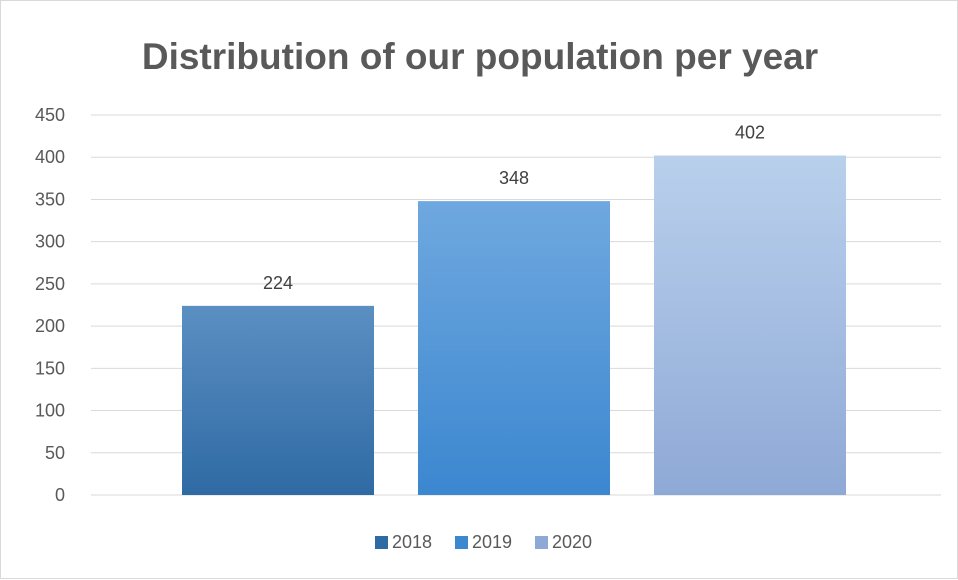 Image resolution: width=958 pixels, height=580 pixels. Describe the element at coordinates (412, 542) in the screenshot. I see `legend-label: 2018` at that location.